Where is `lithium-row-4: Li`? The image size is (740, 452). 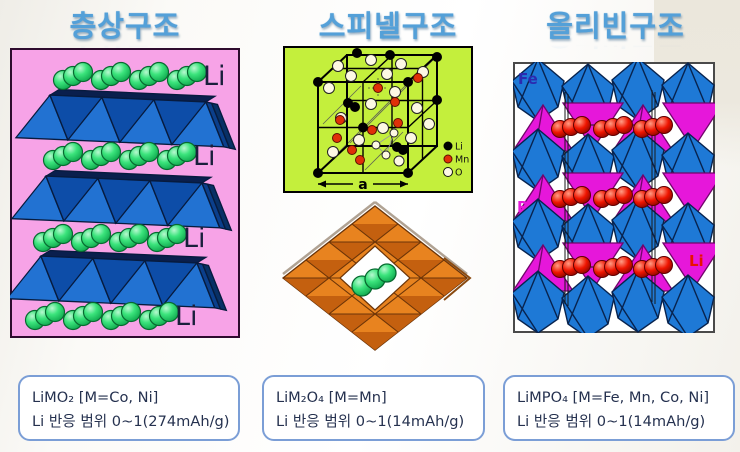 lithium-row-4: Li is located at coordinates (111, 316).